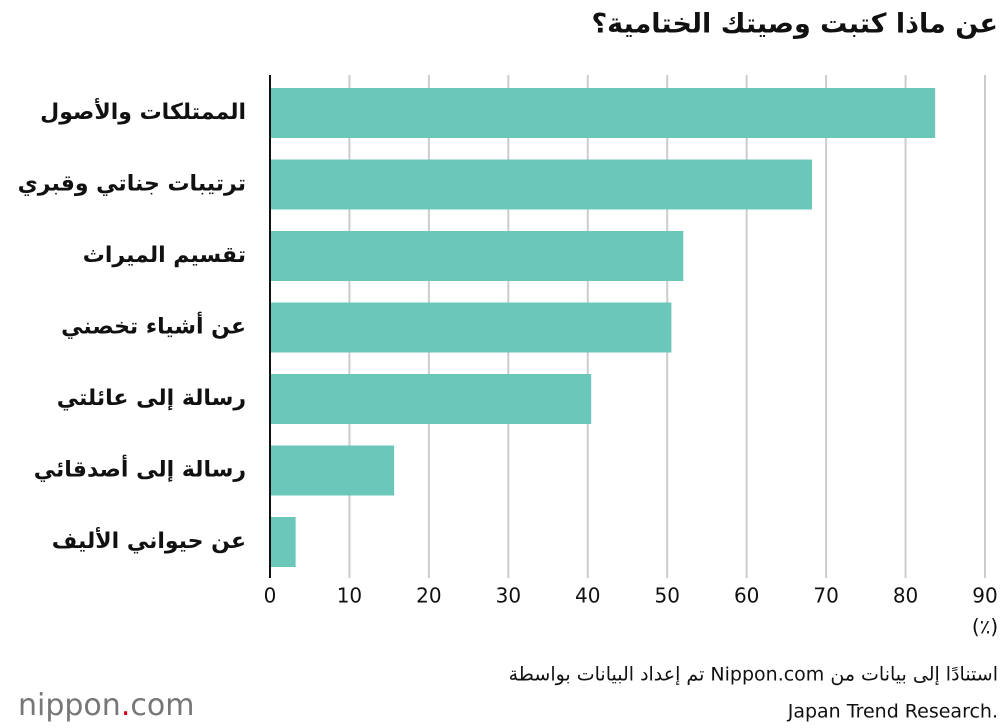 The image size is (1000, 728). I want to click on logo: nippon.com, so click(106, 705).